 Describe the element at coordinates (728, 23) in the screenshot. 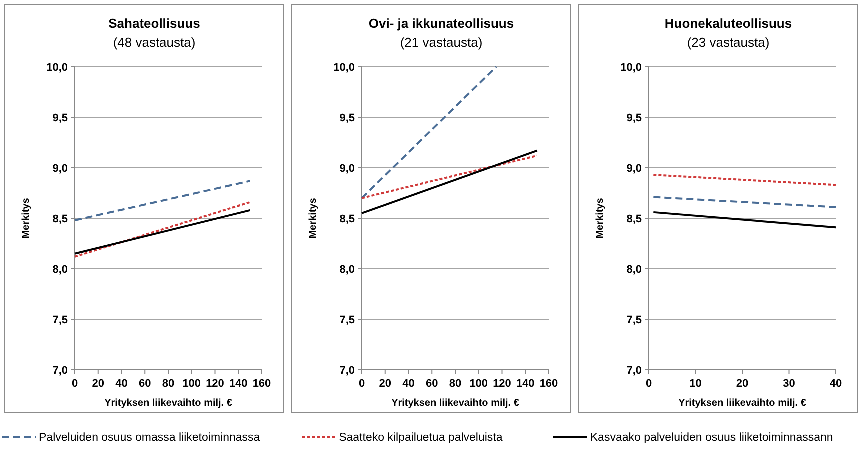

I see `chart-title: Huonekaluteollisuus` at that location.